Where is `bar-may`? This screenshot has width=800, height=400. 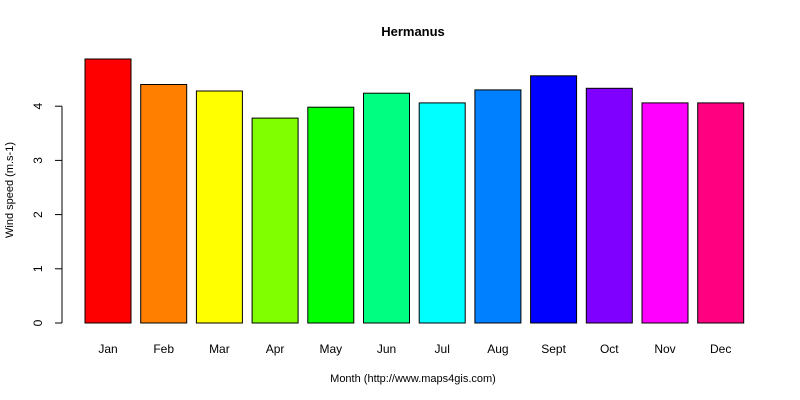
bar-may is located at coordinates (331, 215).